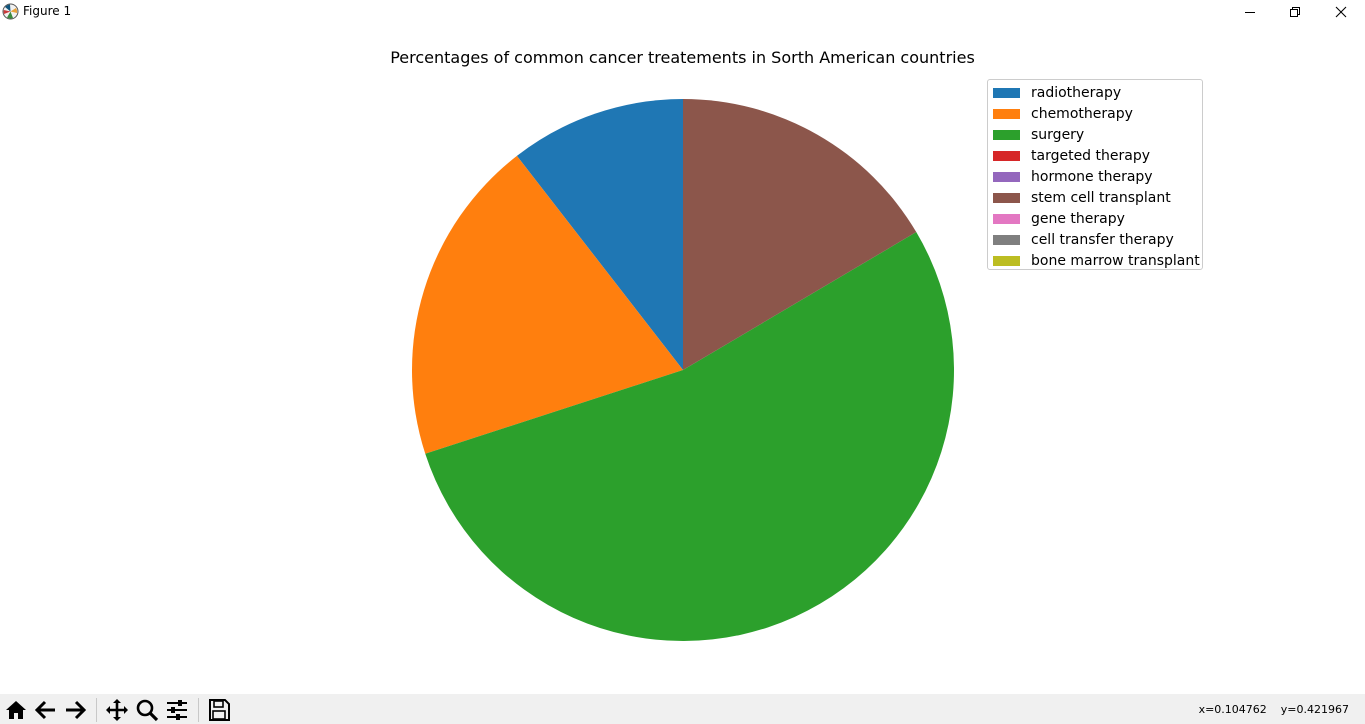 The width and height of the screenshot is (1365, 724). I want to click on legend-label: stem cell transplant, so click(1101, 197).